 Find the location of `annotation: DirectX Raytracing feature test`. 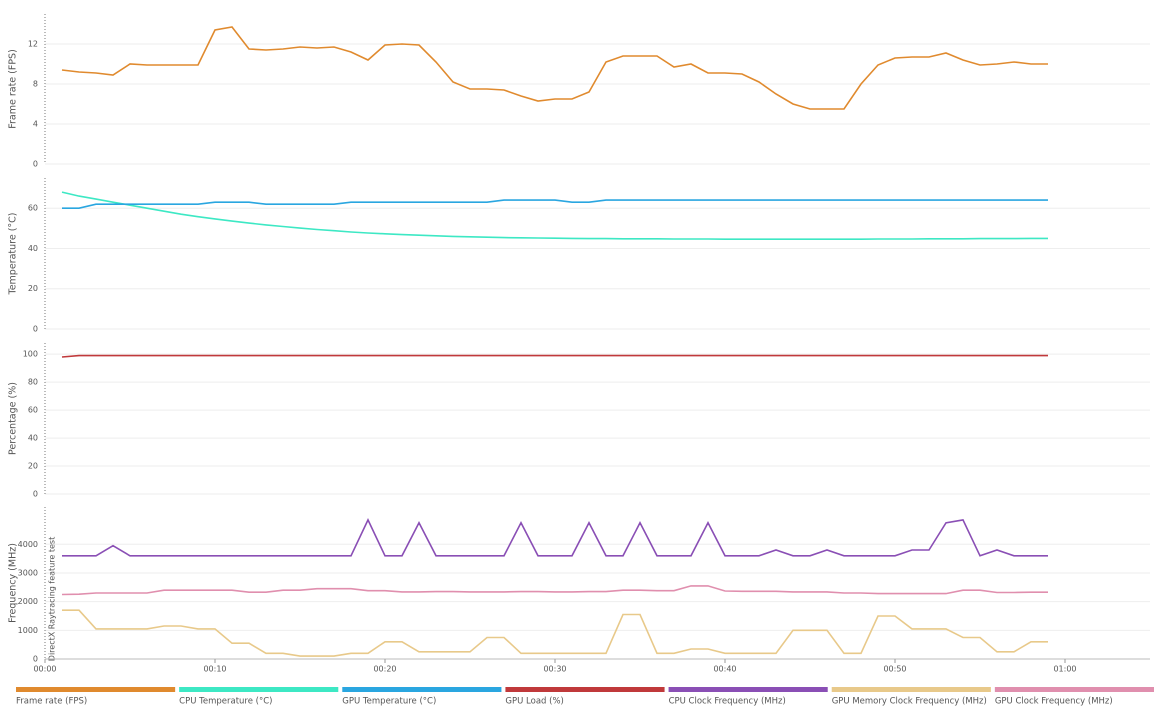

annotation: DirectX Raytracing feature test is located at coordinates (52, 599).